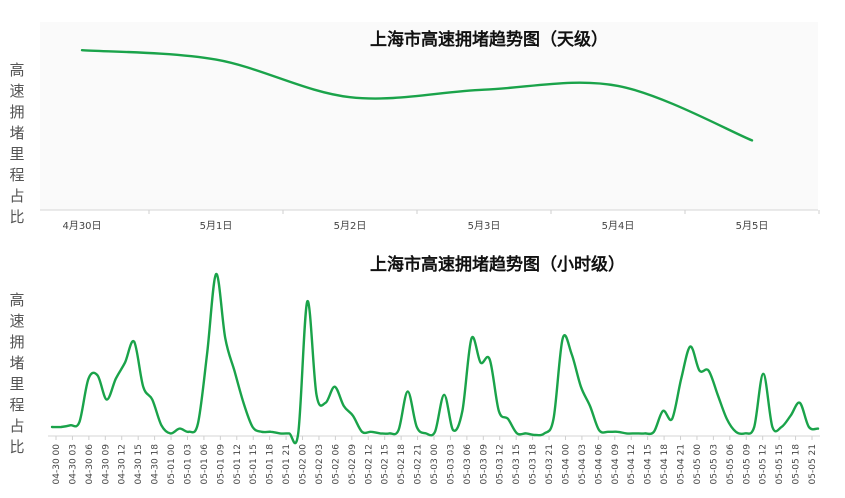  I want to click on hourly-tick-label: 05-01 00, so click(172, 464).